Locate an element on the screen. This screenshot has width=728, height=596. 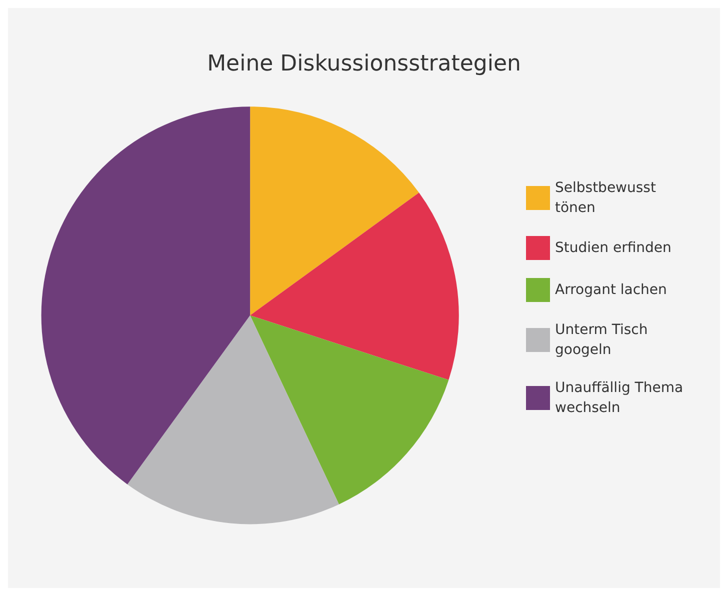
legend-label: Unterm Tisch googeln is located at coordinates (603, 340).